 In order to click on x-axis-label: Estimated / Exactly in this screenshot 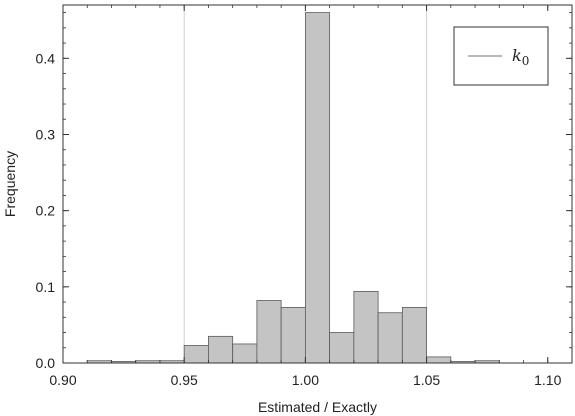, I will do `click(317, 407)`.